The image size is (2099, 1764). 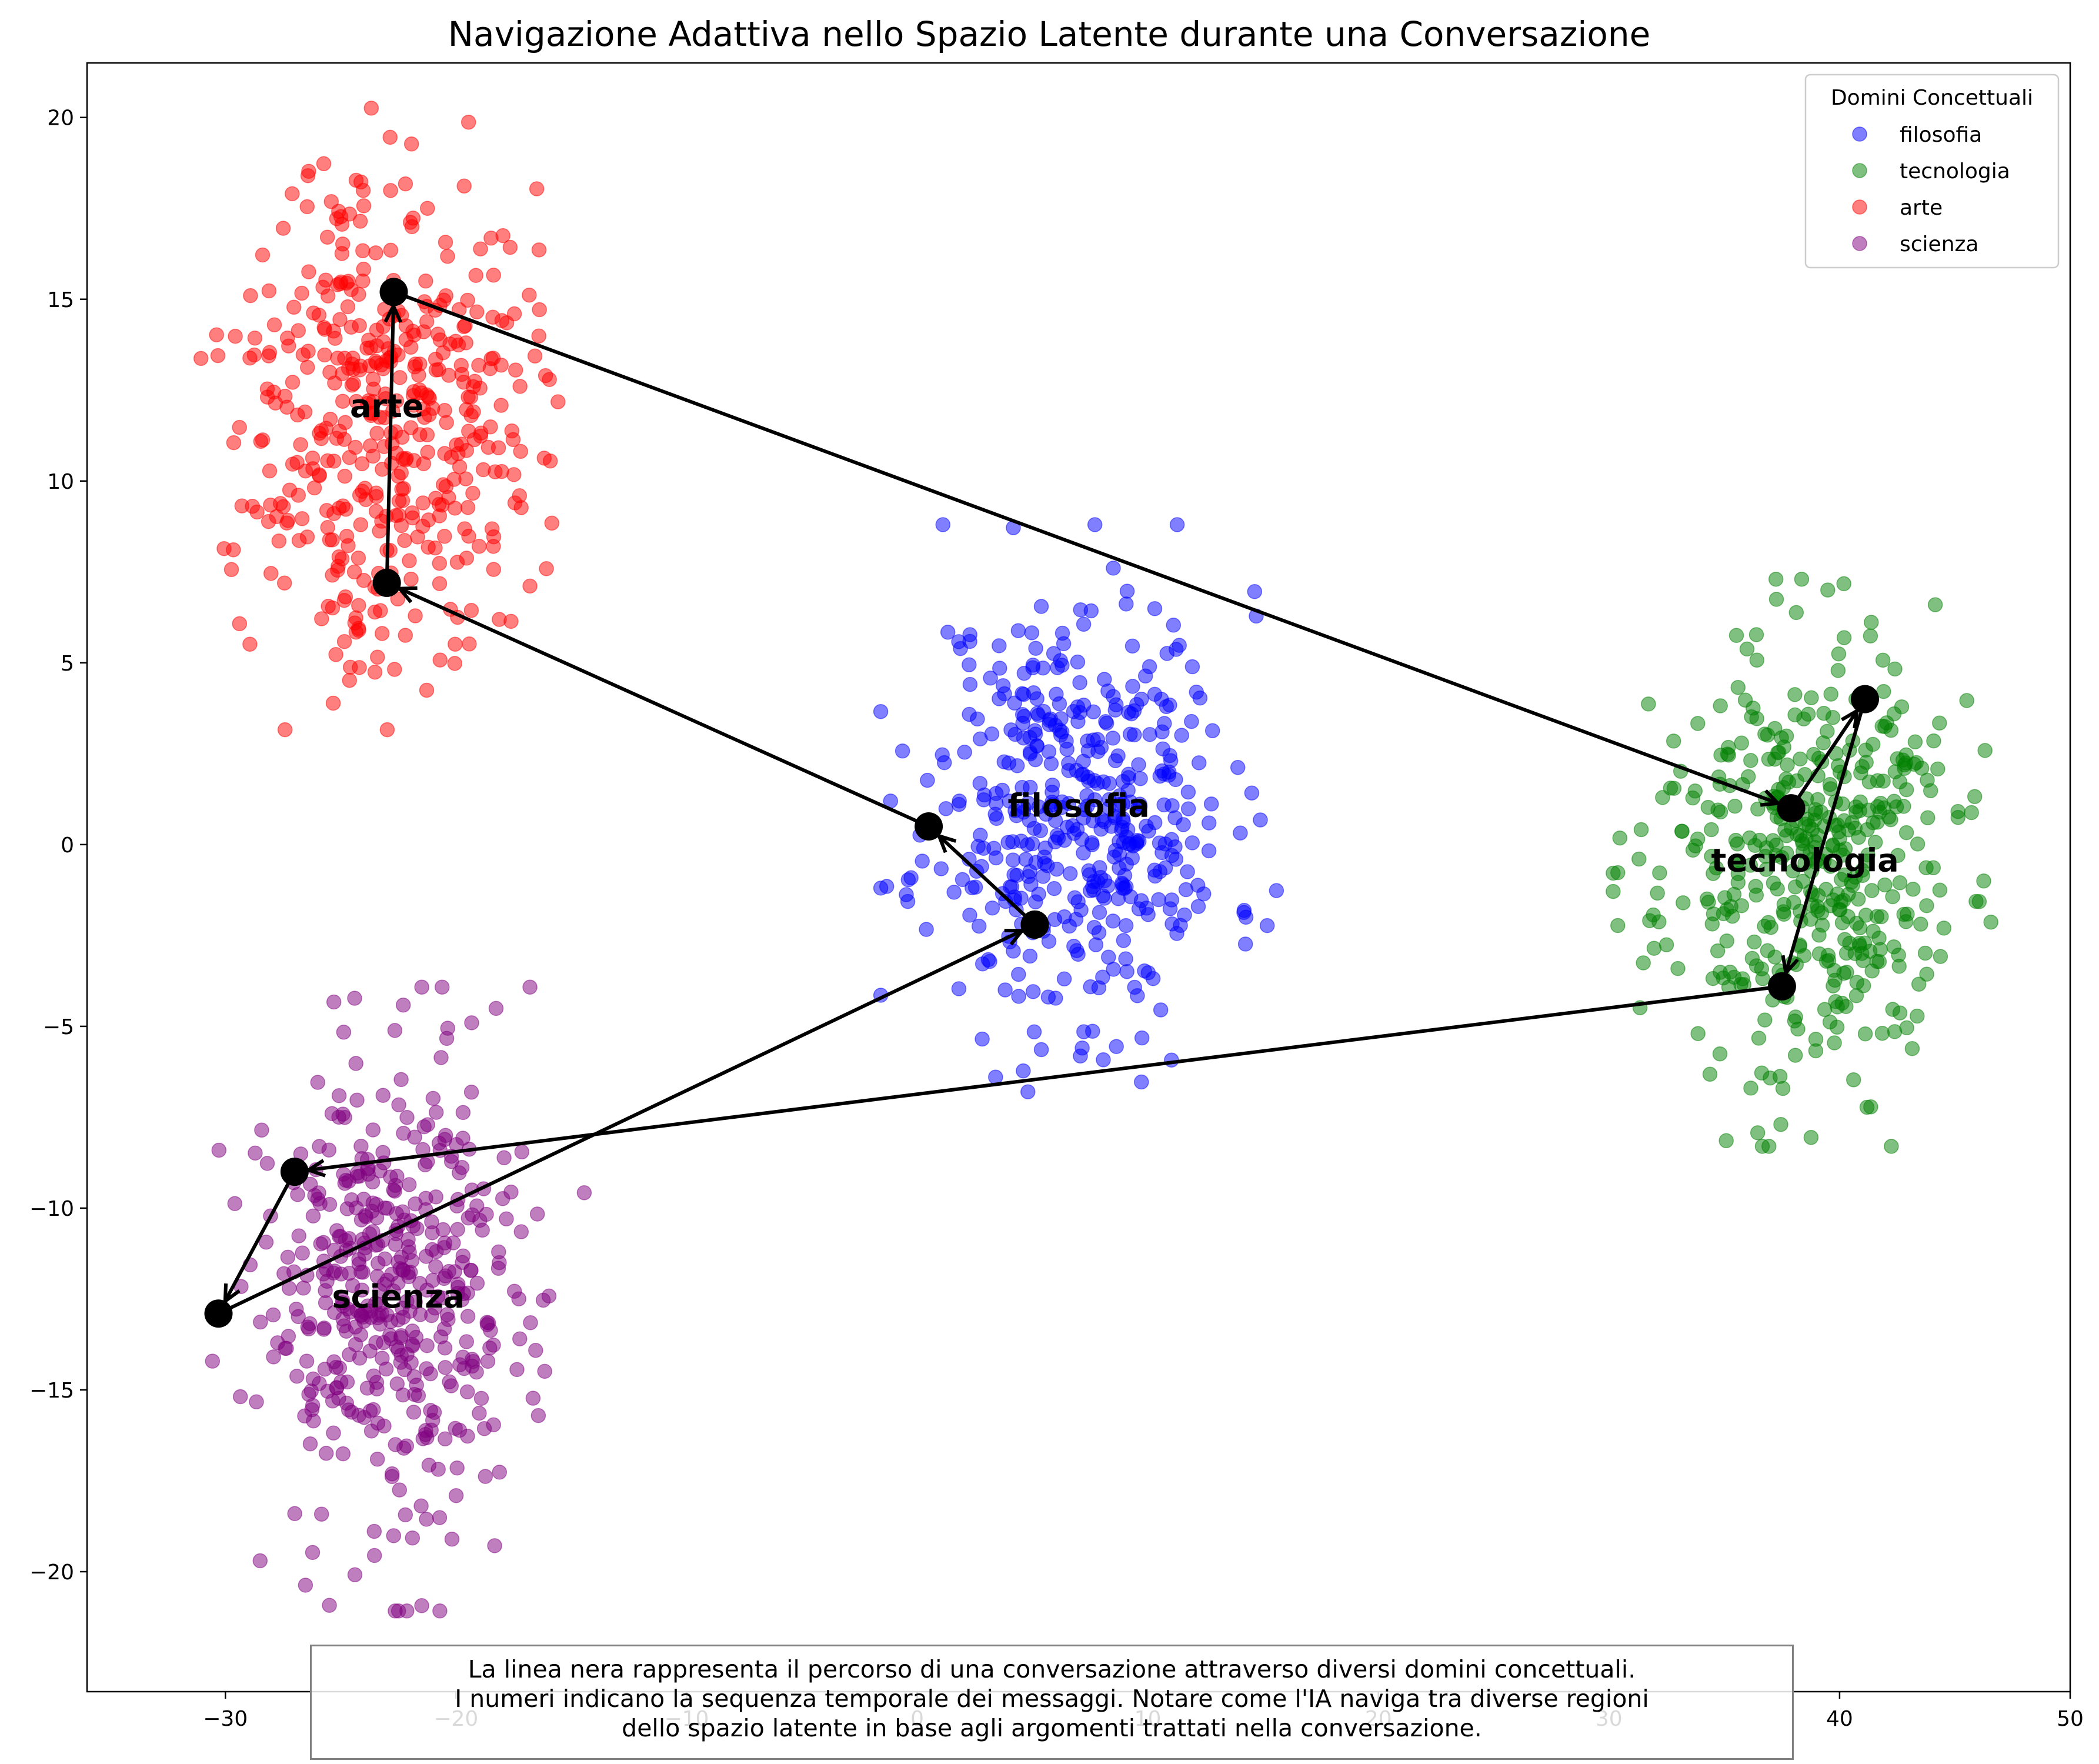 I want to click on path-segment, so click(x=986, y=880).